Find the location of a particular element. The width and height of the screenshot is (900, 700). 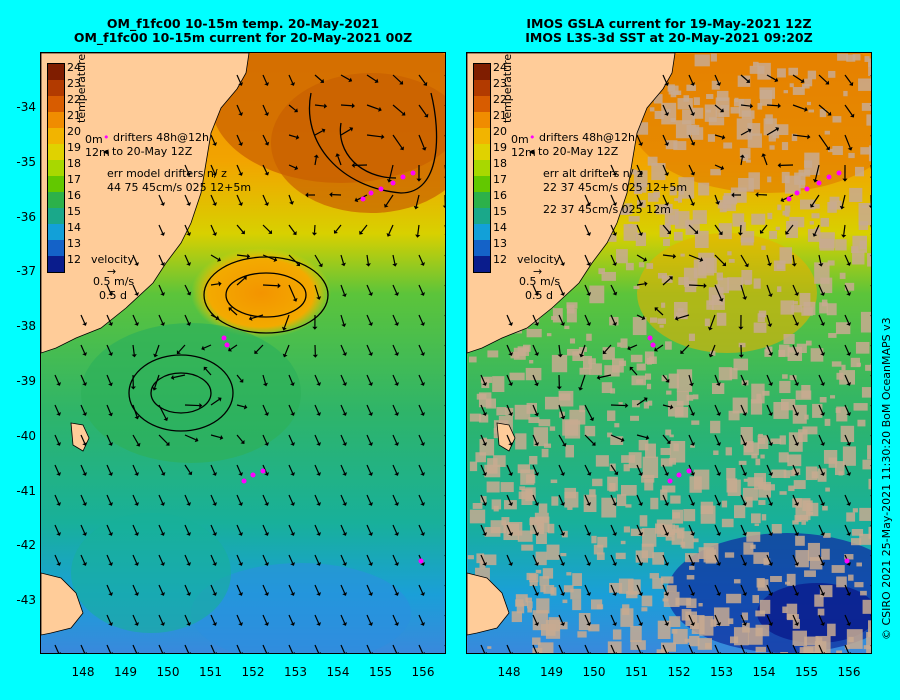

left-legend-to: ◂ to 20-May 12Z is located at coordinates (148, 151).